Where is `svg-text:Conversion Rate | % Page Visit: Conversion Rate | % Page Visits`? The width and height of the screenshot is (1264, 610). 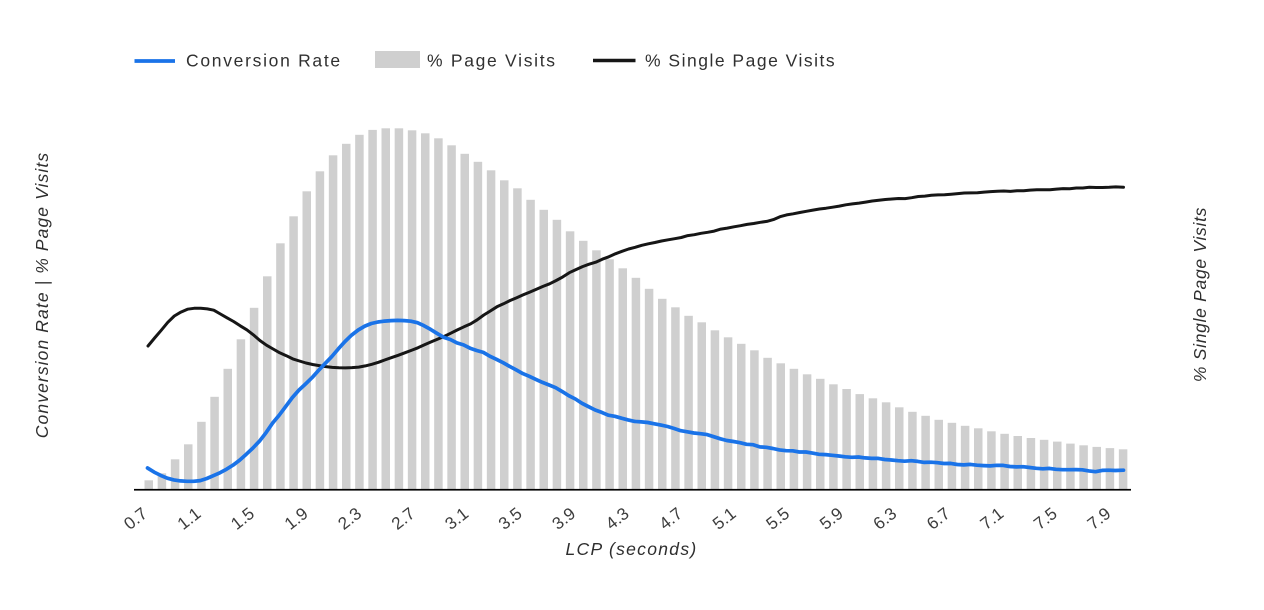
svg-text:Conversion Rate | % Page Visit: Conversion Rate | % Page Visits is located at coordinates (42, 295).